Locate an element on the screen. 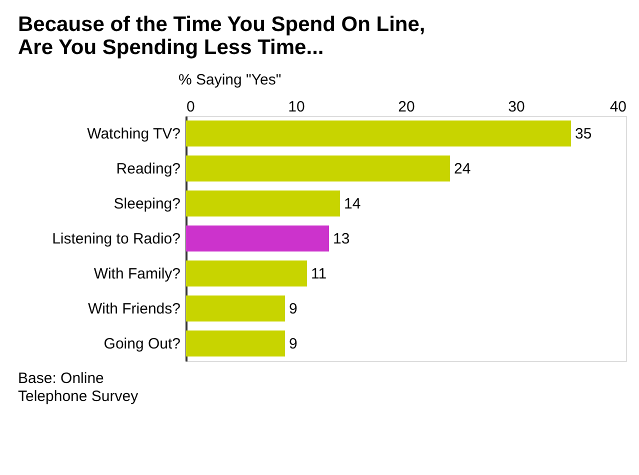 The image size is (639, 475). y-tick-label: With Friends? is located at coordinates (134, 309).